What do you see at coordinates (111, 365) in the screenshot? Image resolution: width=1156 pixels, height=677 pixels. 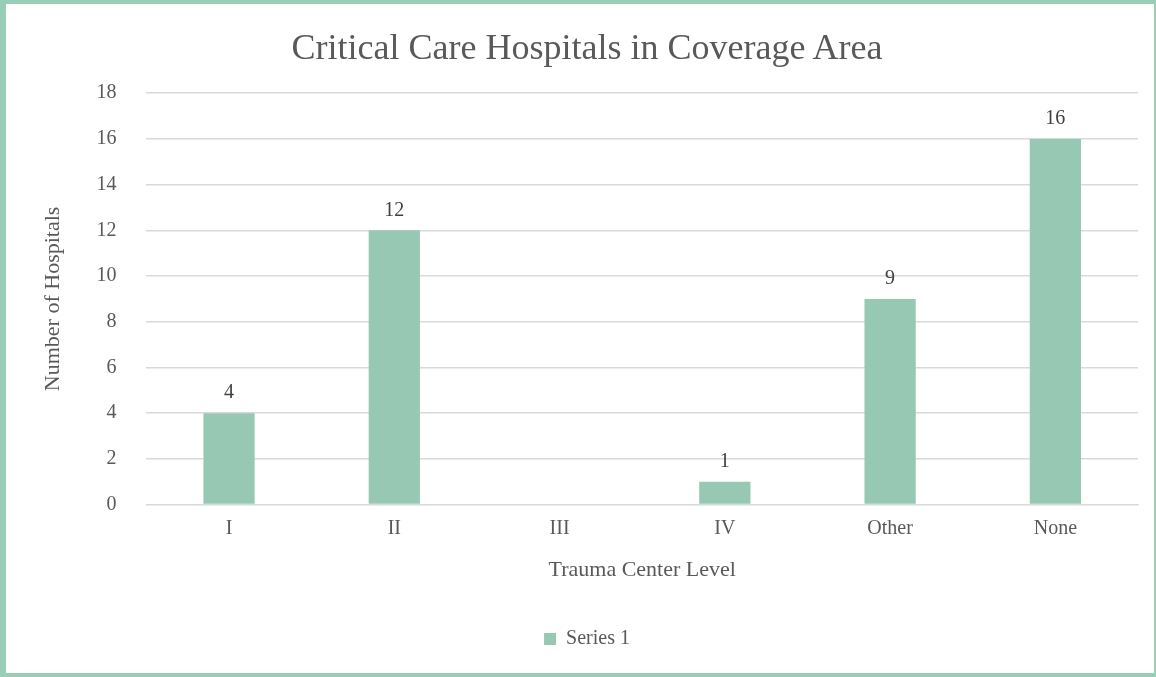 I see `y-tick-label: 6` at bounding box center [111, 365].